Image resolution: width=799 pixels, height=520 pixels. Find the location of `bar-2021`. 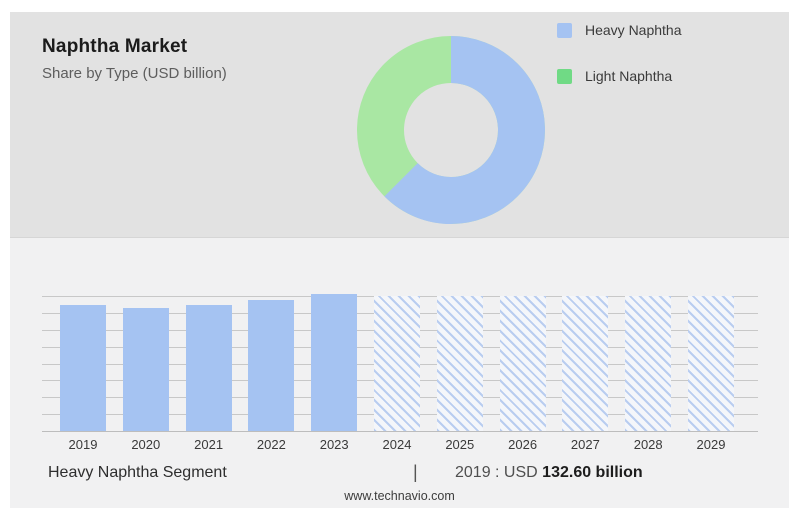

bar-2021 is located at coordinates (208, 368).